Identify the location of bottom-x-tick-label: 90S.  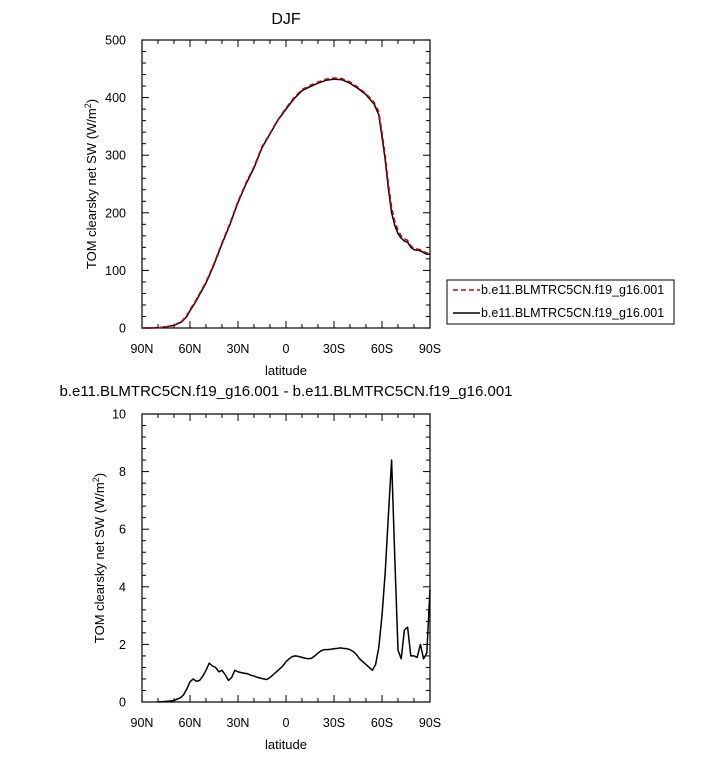
(430, 723).